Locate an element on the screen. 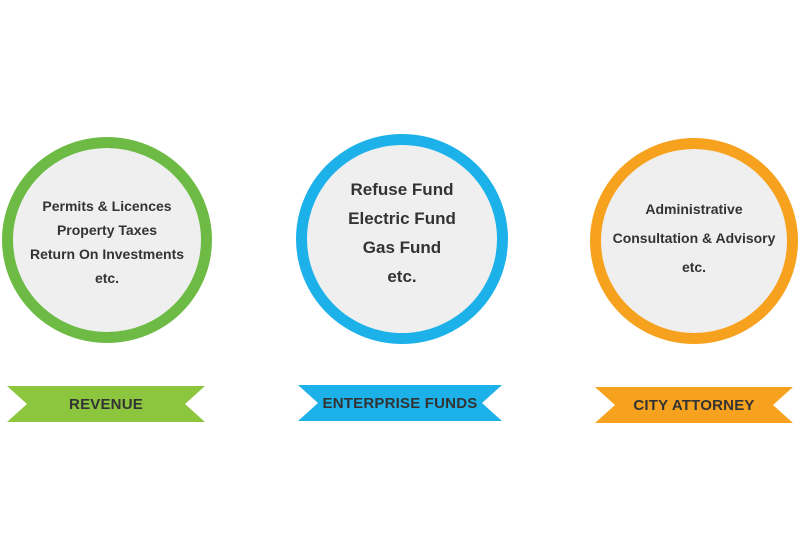  city-attorney-label: CITY ATTORNEY is located at coordinates (694, 405).